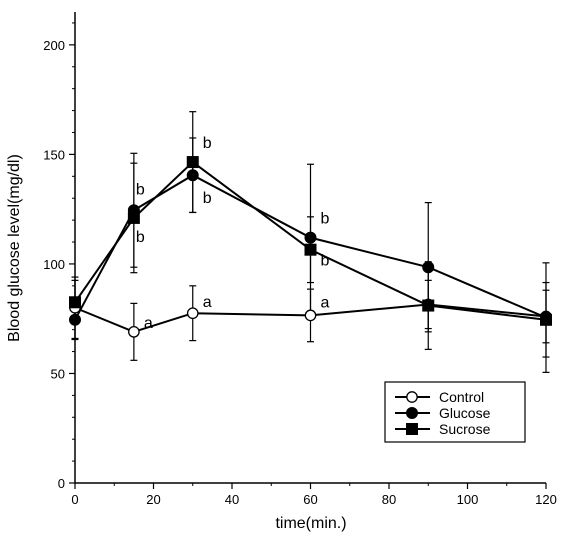  What do you see at coordinates (153, 499) in the screenshot?
I see `x-tick-label: 20` at bounding box center [153, 499].